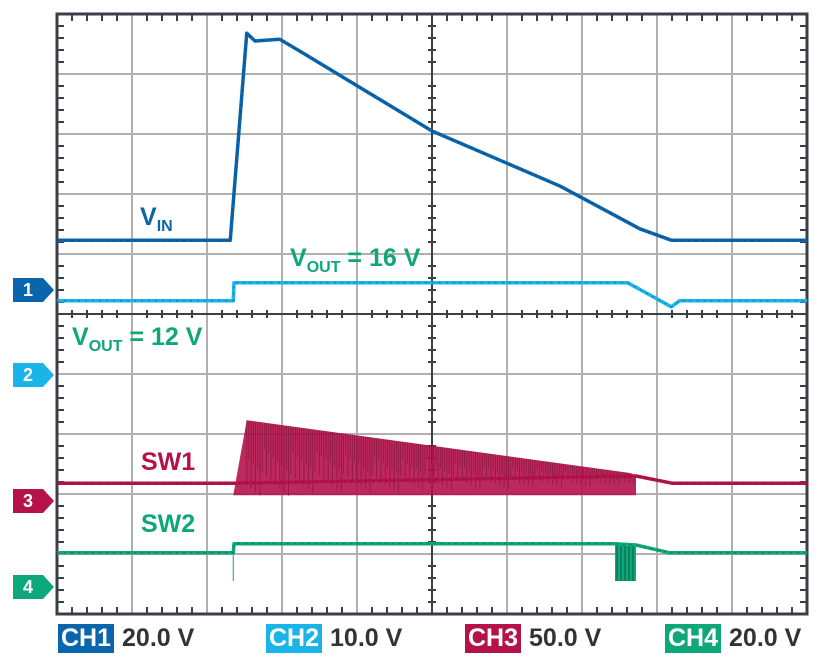  I want to click on ch4-ground-marker: 4, so click(33, 587).